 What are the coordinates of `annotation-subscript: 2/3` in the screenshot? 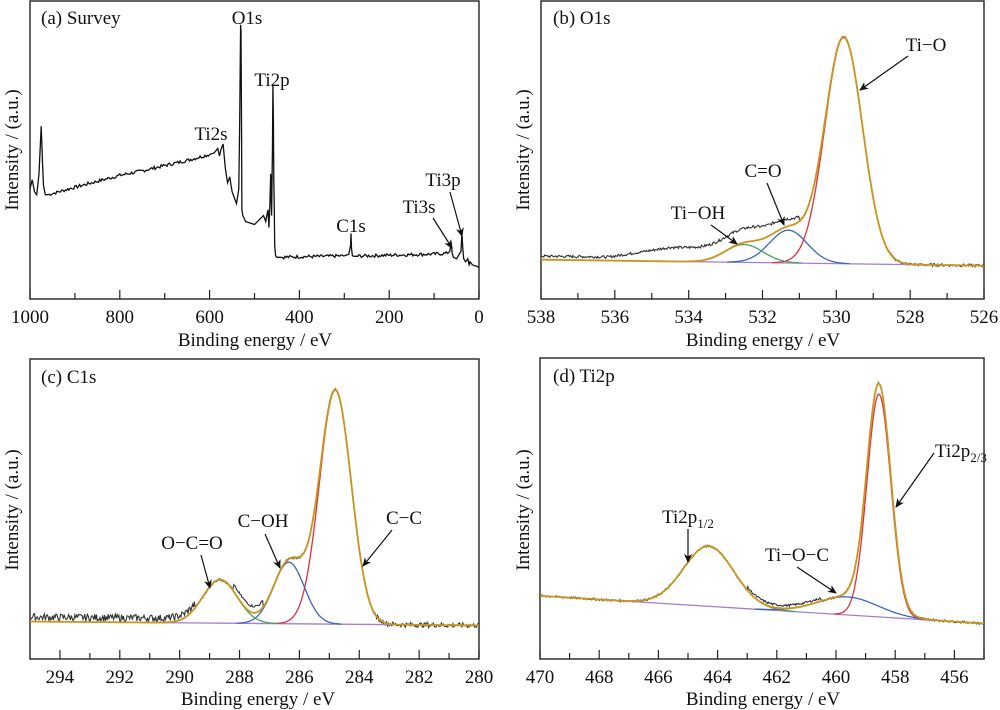 It's located at (978, 457).